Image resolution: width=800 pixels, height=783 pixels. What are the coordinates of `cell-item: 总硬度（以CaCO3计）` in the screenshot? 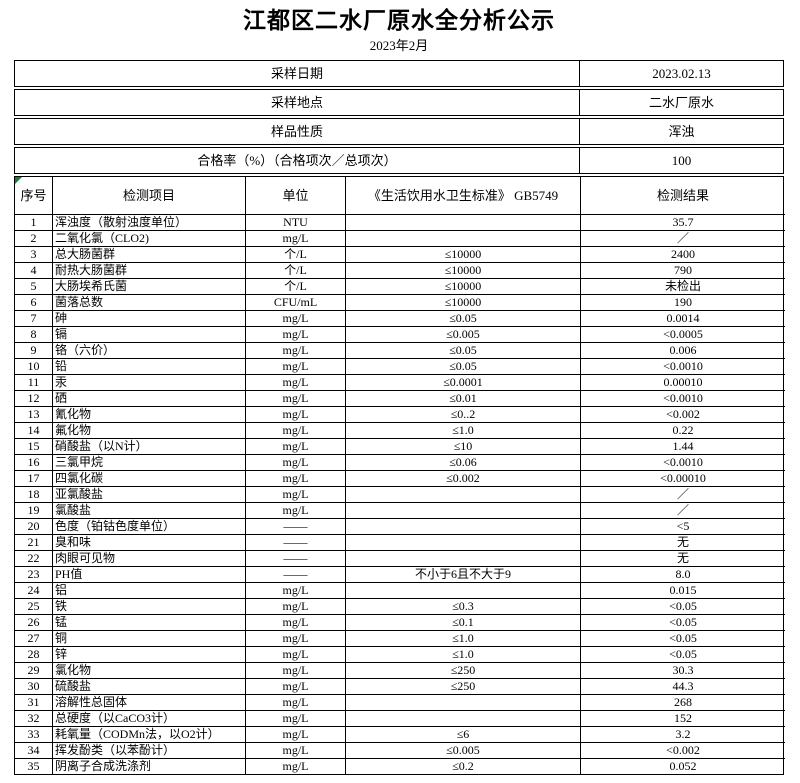 It's located at (149, 719).